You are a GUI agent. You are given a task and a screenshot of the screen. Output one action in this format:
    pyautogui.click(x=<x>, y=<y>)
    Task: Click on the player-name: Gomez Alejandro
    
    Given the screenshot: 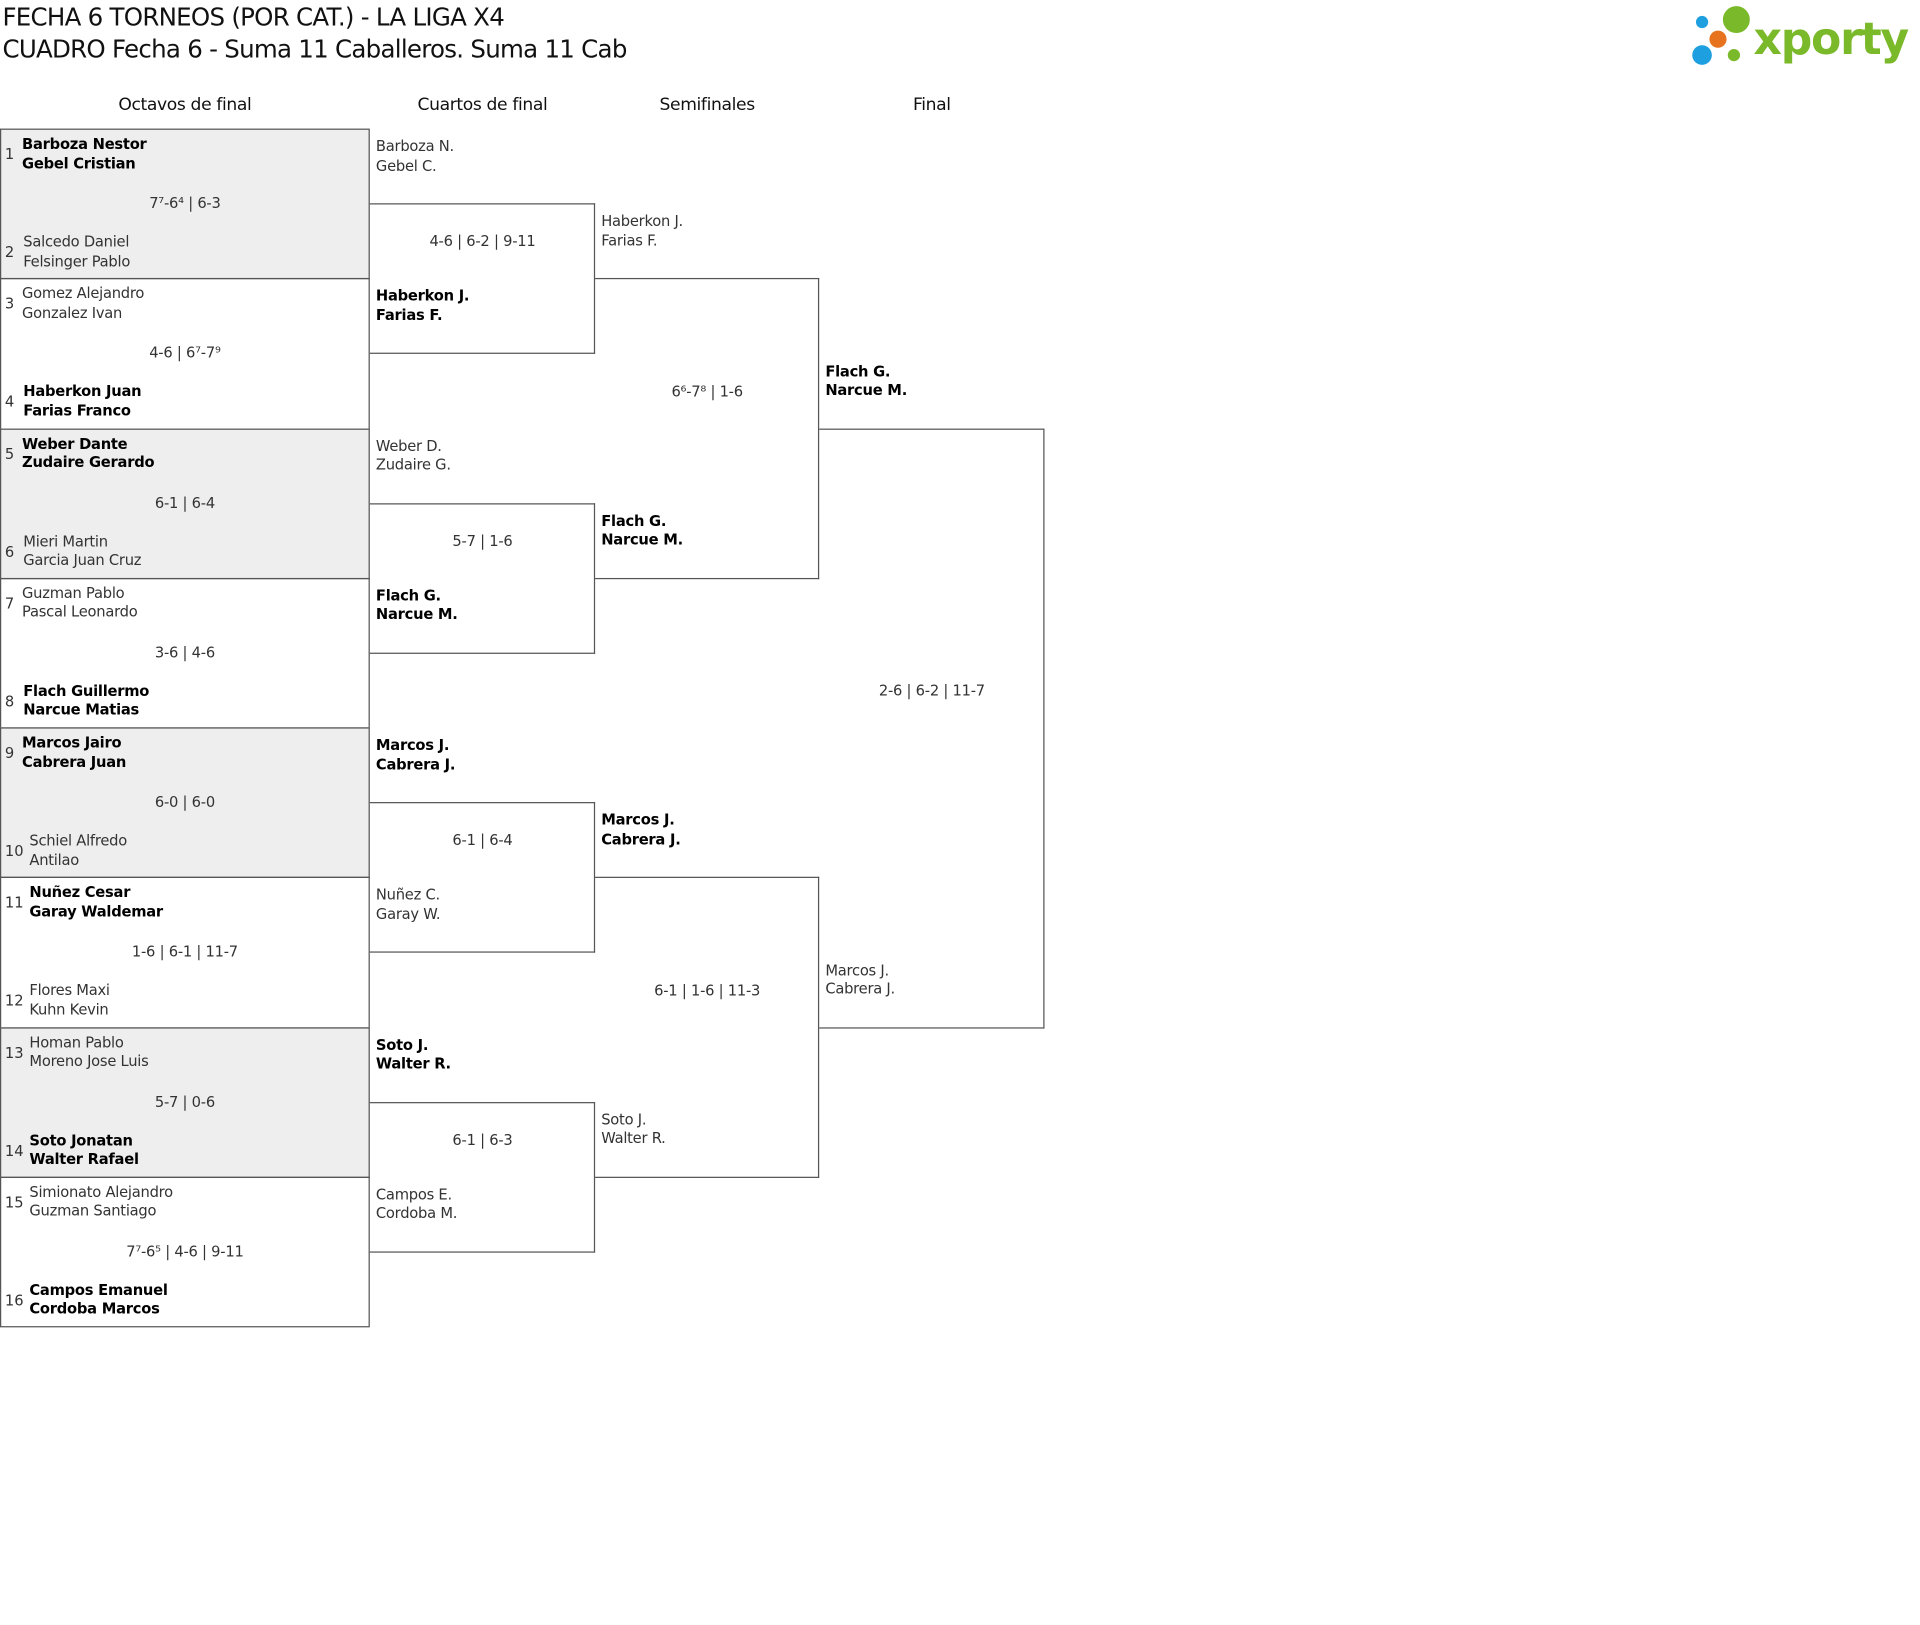 What is the action you would take?
    pyautogui.click(x=83, y=294)
    